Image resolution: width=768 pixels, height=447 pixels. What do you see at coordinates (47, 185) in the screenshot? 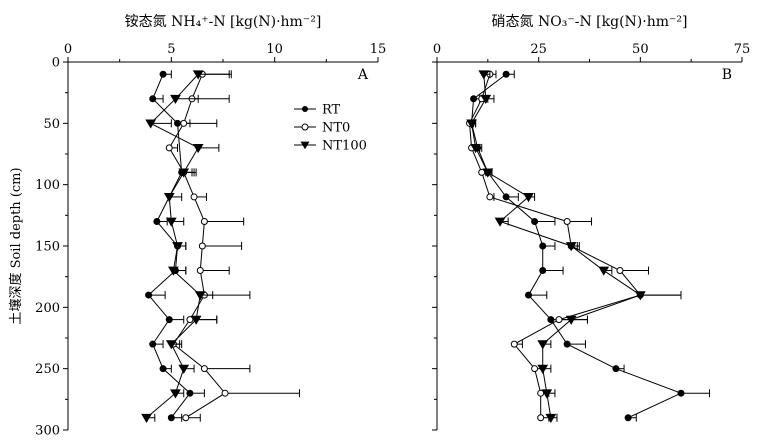
I see `y-tick-label: 100` at bounding box center [47, 185].